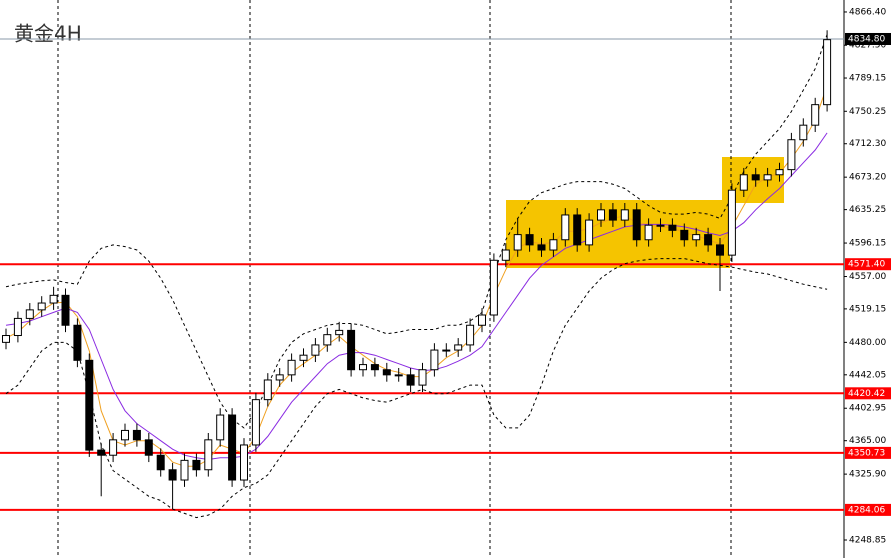  I want to click on level-label: 4571.40, so click(866, 265).